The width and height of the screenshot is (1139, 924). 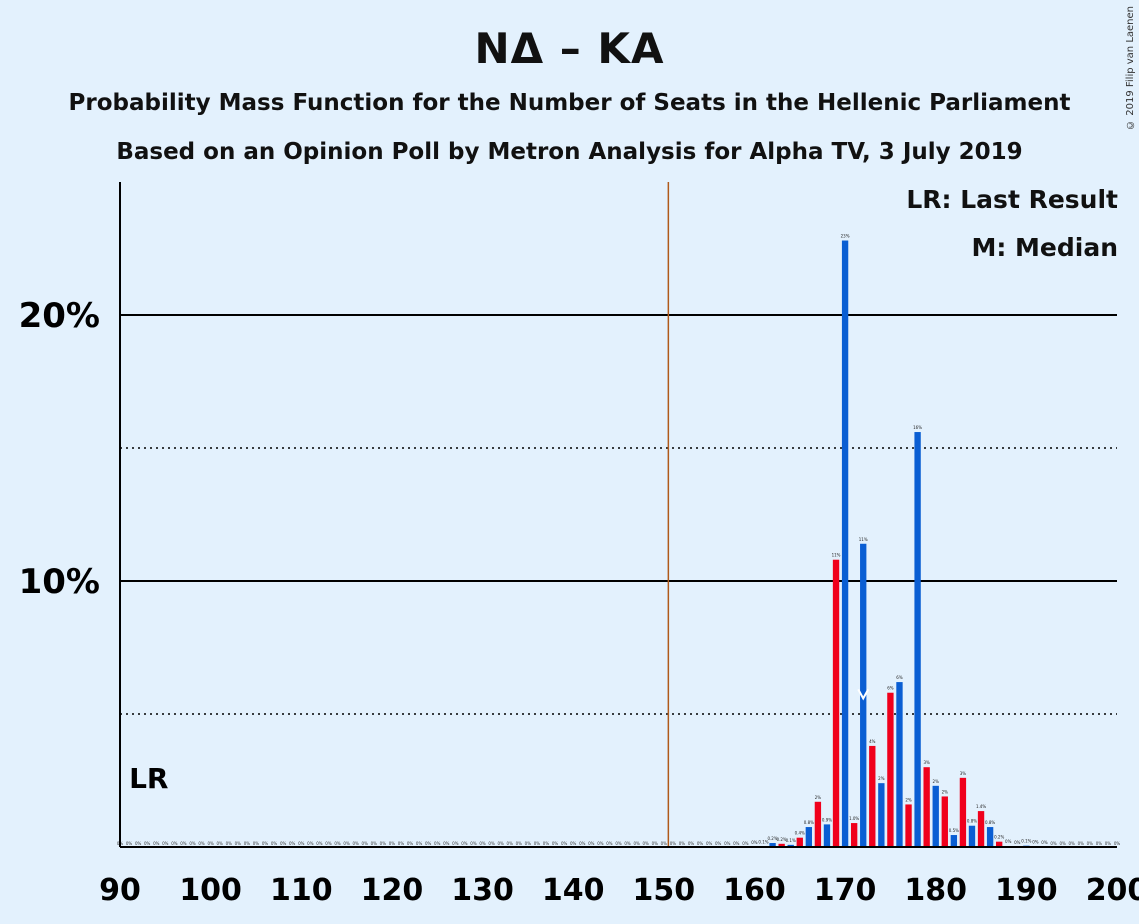 I want to click on x-tick-label: 180, so click(x=935, y=890).